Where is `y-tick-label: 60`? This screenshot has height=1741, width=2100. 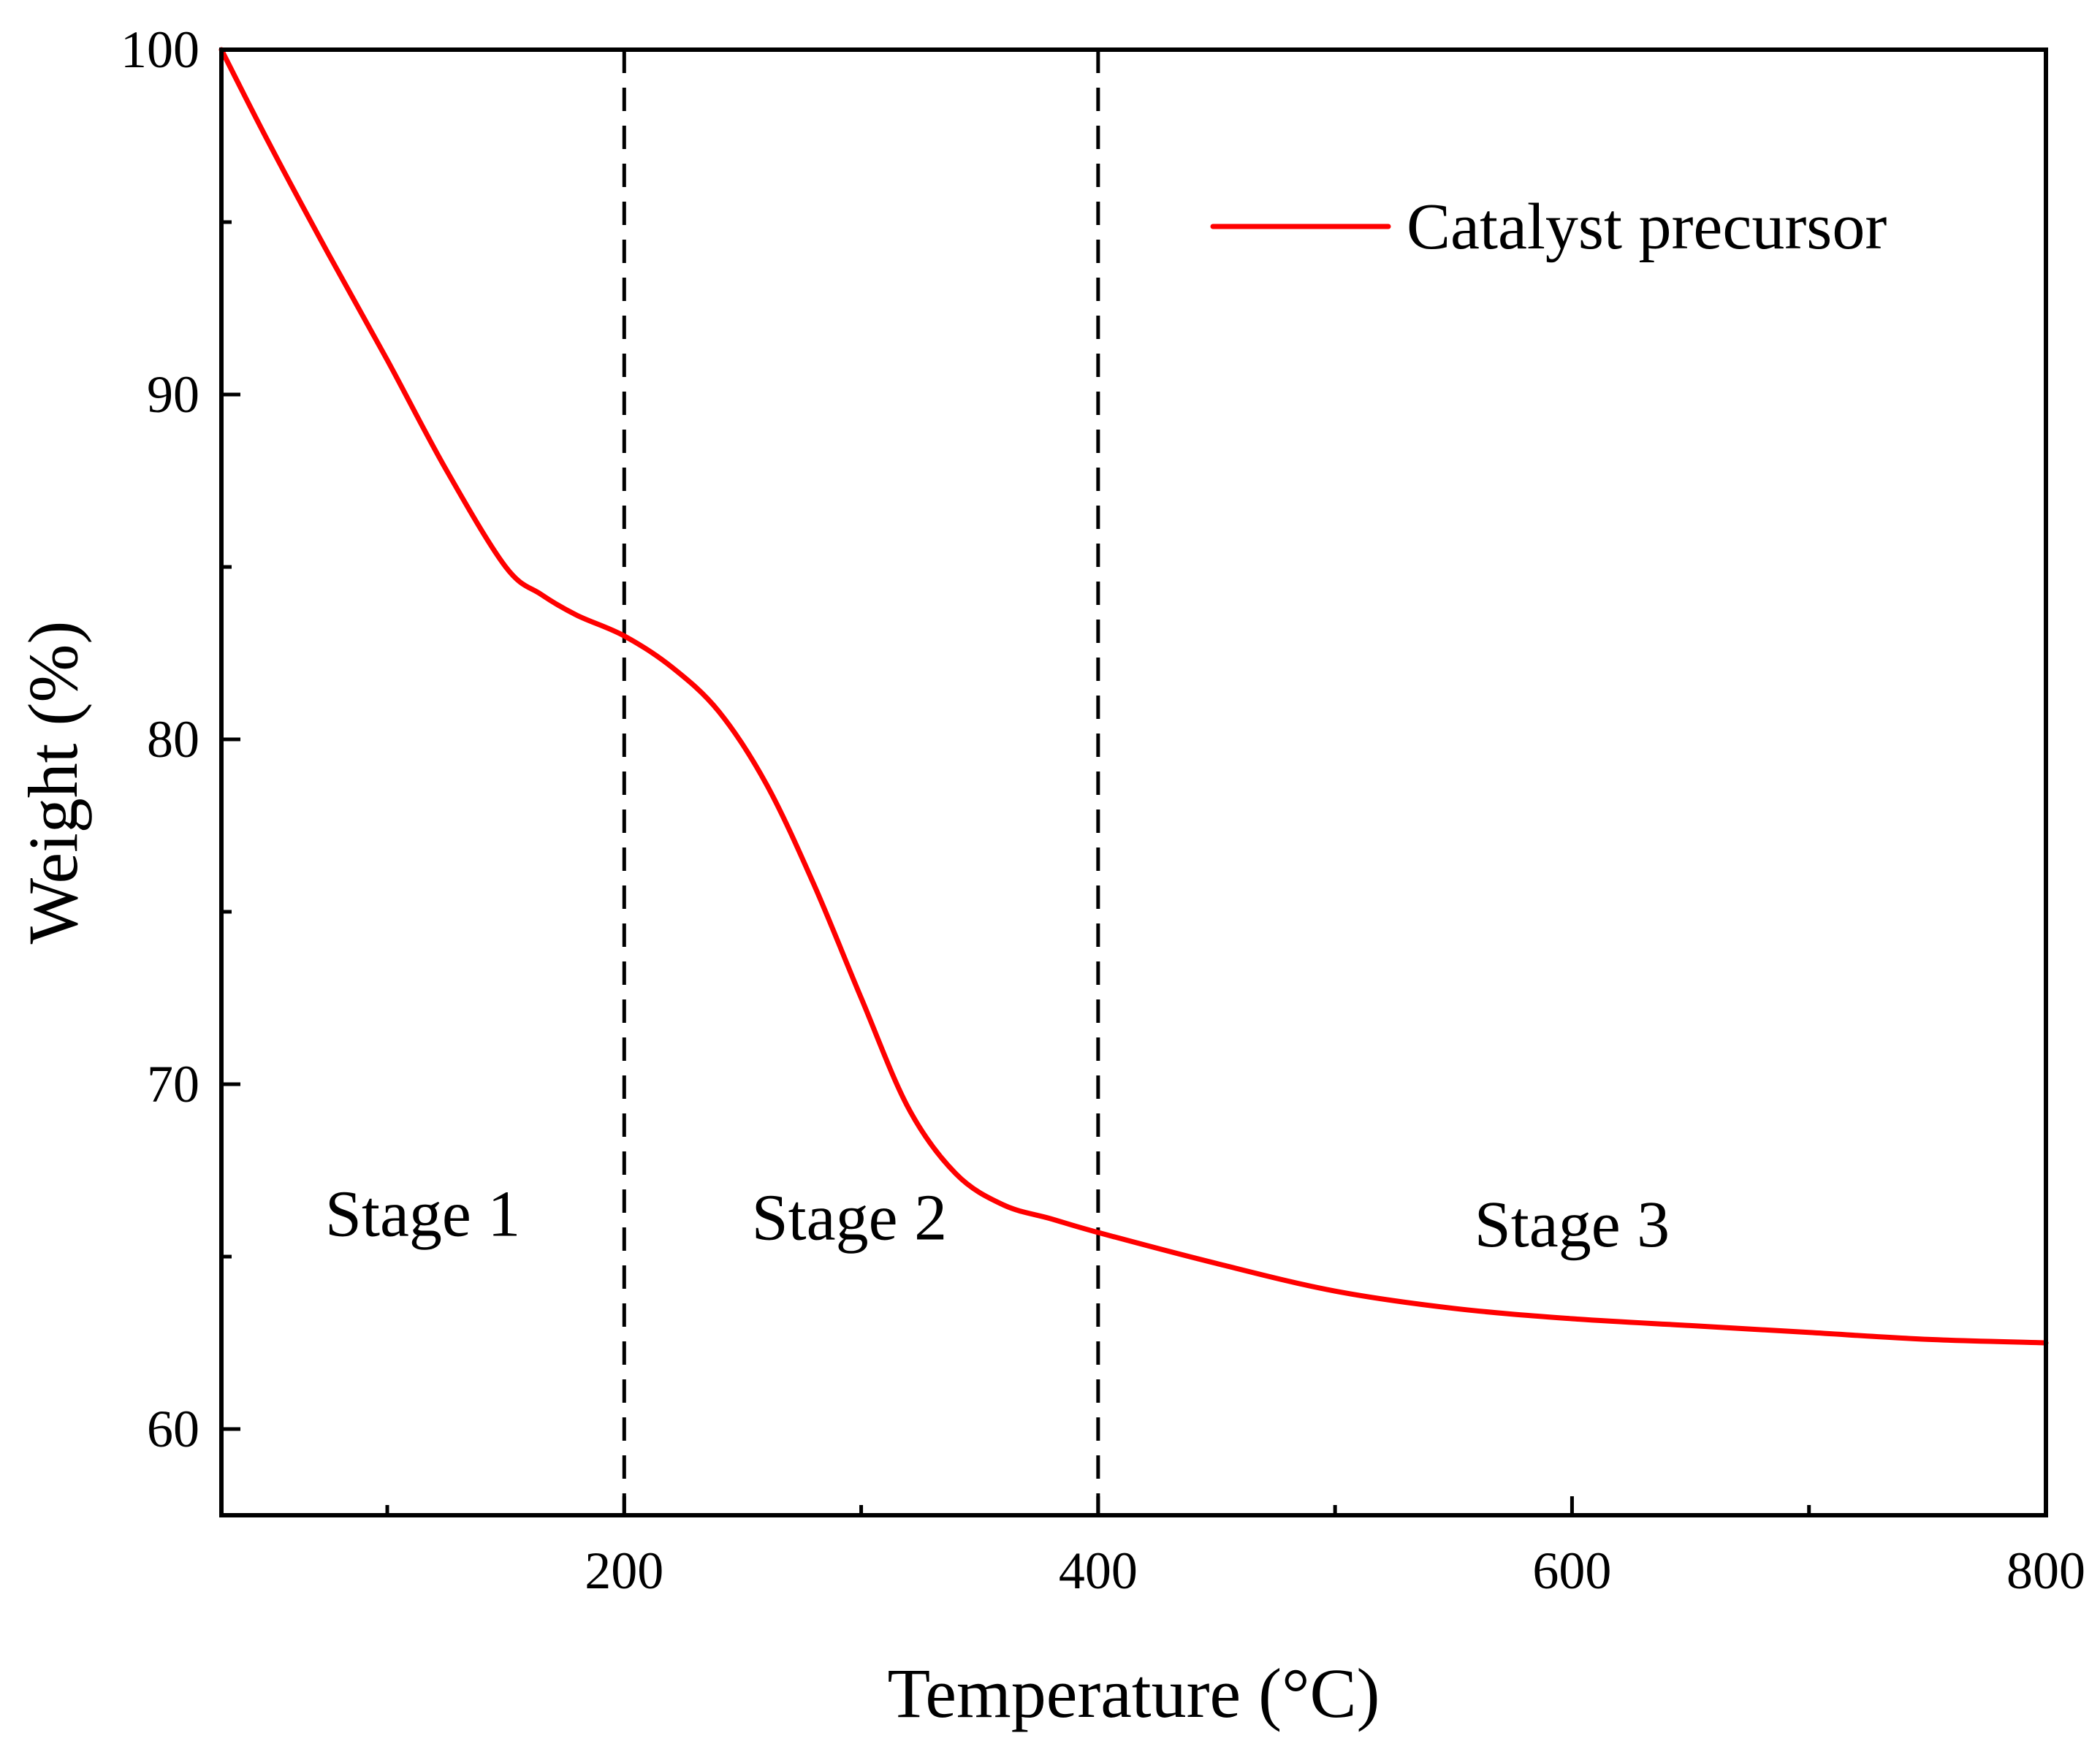 y-tick-label: 60 is located at coordinates (173, 1429).